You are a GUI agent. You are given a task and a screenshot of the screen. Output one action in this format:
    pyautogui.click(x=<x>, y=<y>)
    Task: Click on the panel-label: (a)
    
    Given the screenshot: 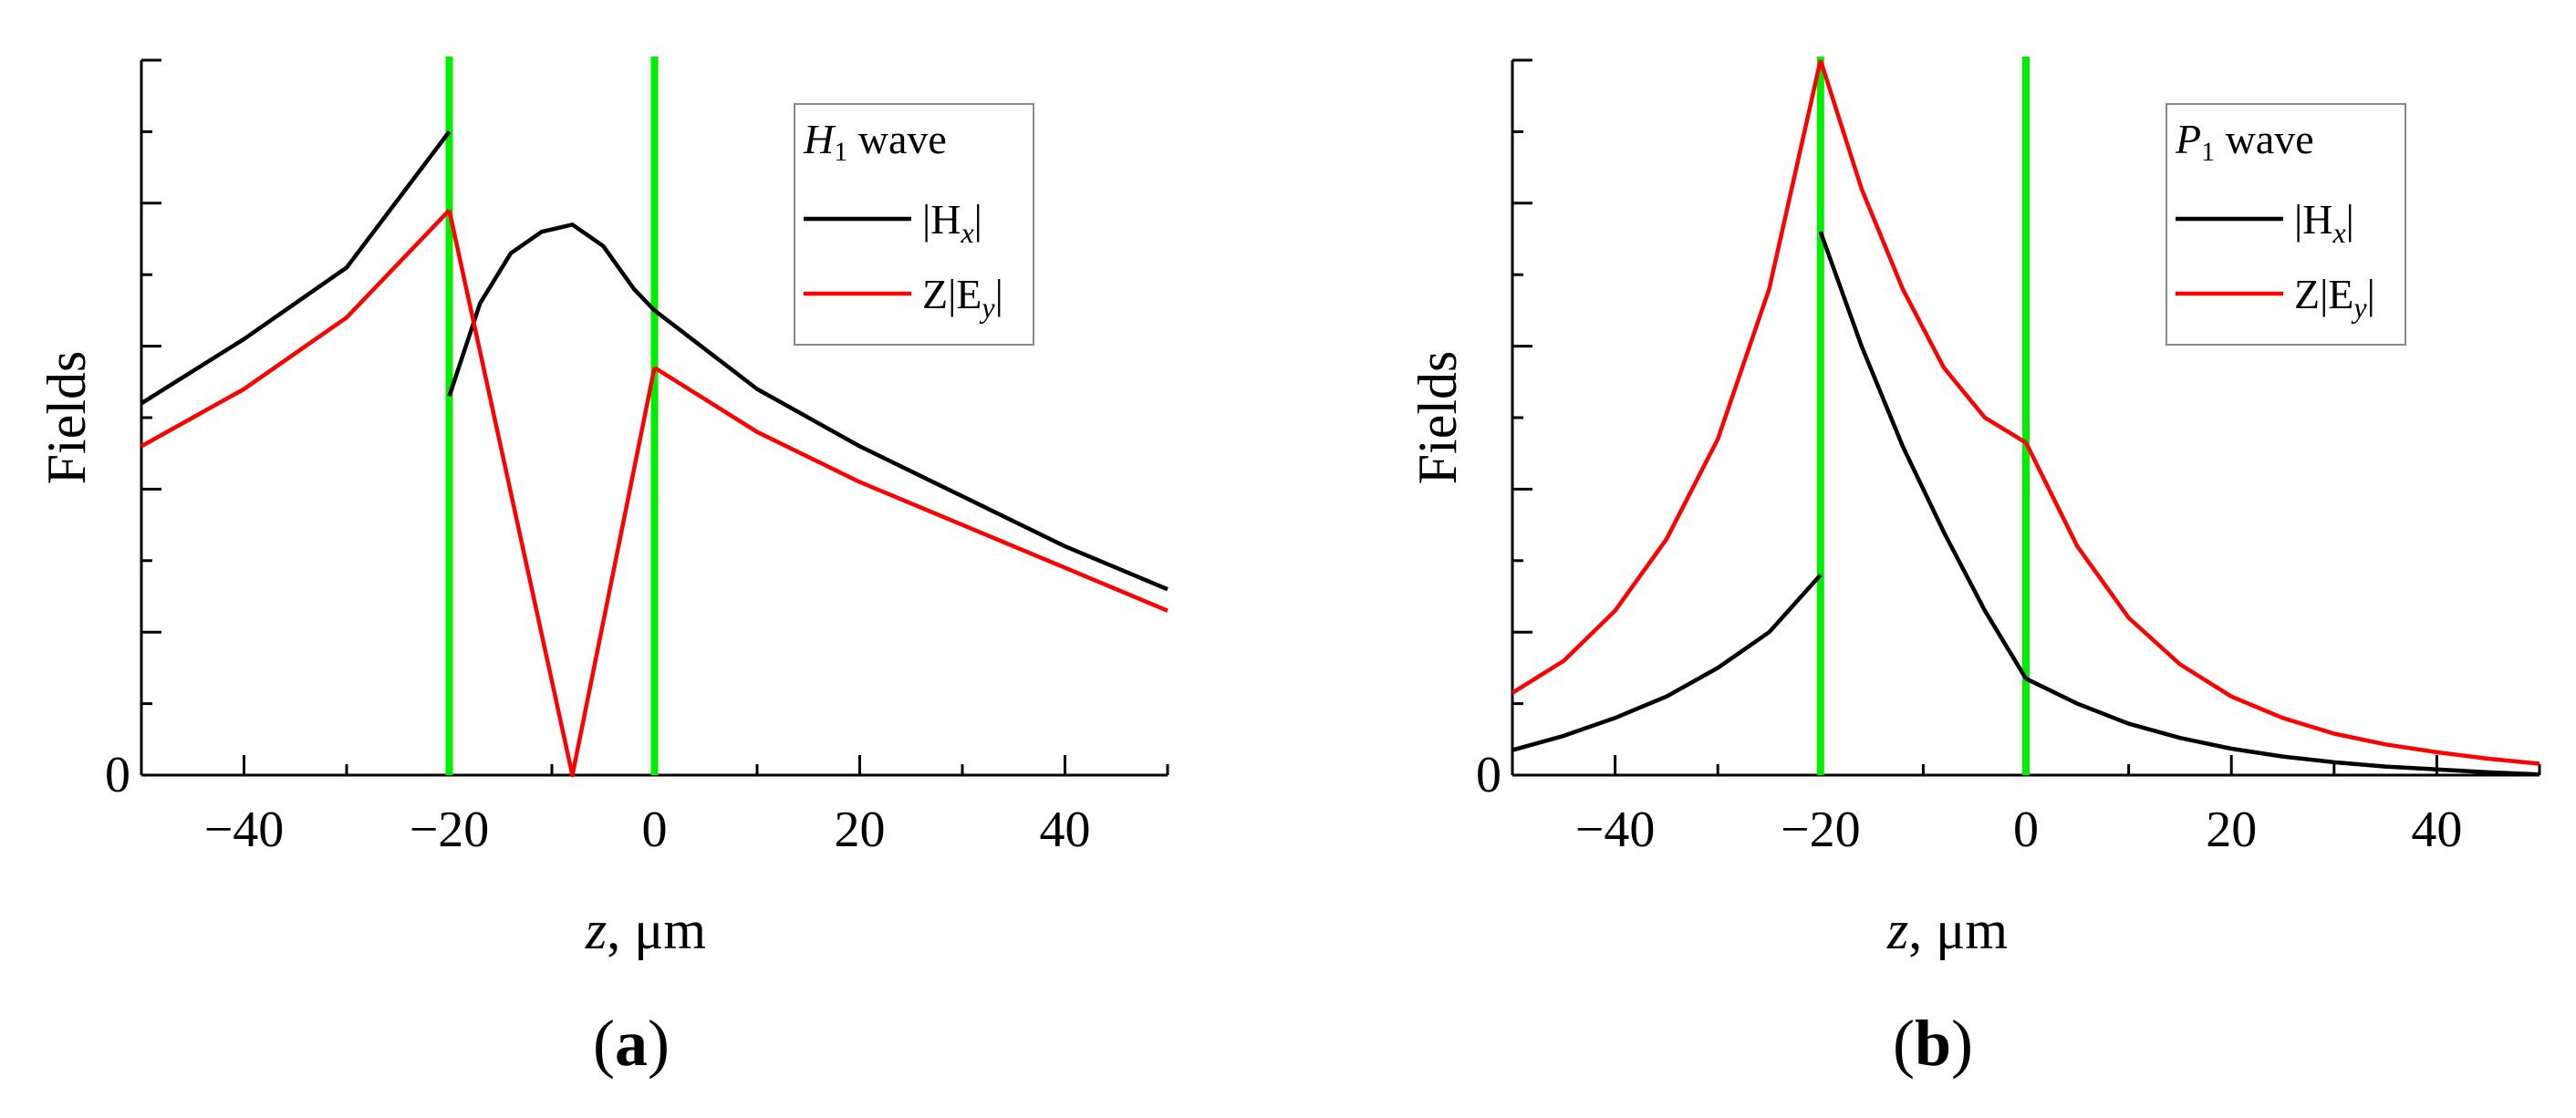 What is the action you would take?
    pyautogui.click(x=631, y=1043)
    